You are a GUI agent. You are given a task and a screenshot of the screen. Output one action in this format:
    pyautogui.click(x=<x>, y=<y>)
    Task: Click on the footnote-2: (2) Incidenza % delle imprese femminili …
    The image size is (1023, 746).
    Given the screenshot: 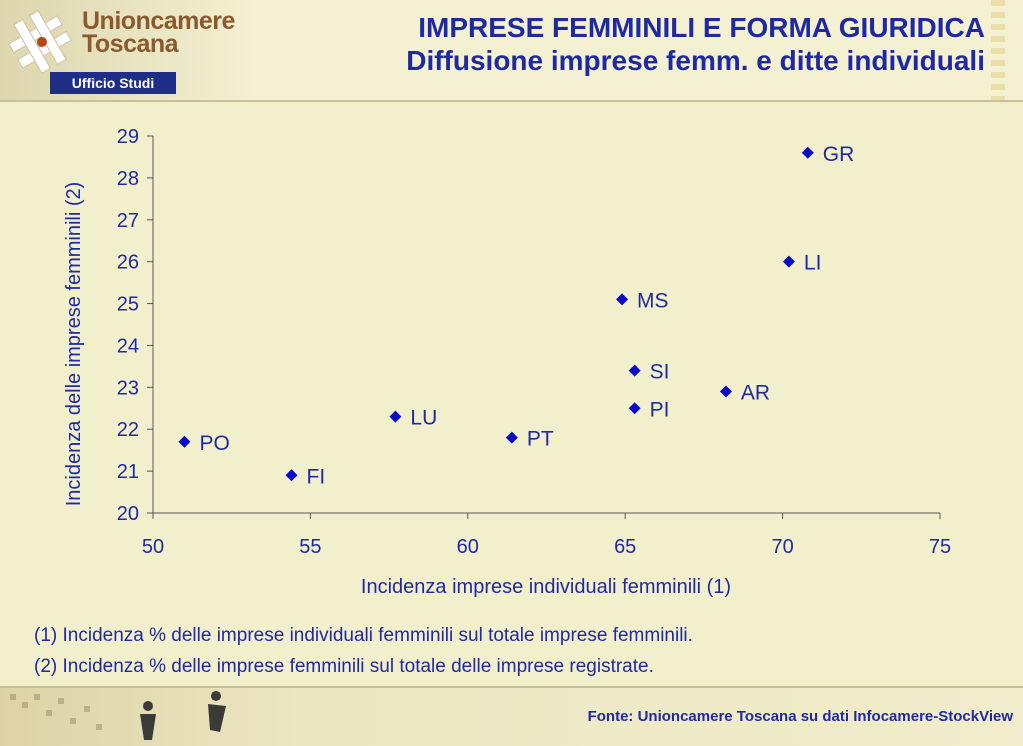 What is the action you would take?
    pyautogui.click(x=344, y=666)
    